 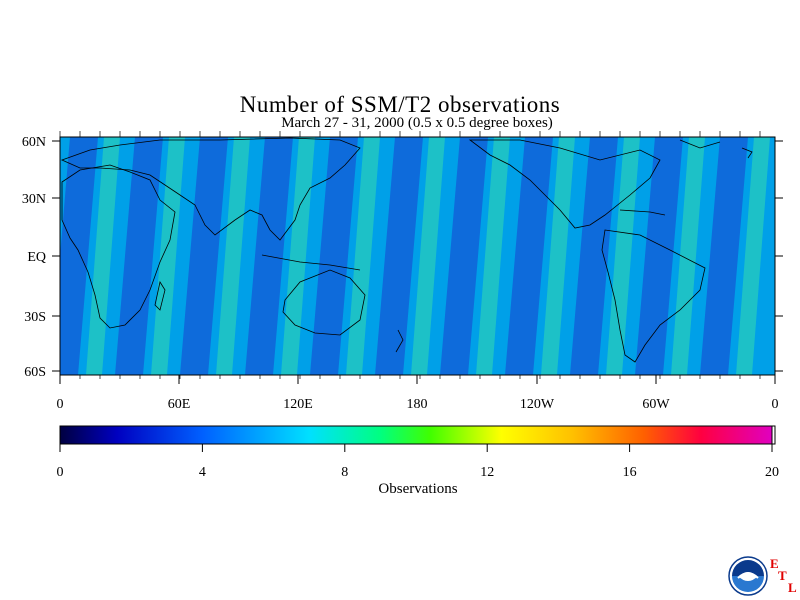 What do you see at coordinates (792, 587) in the screenshot?
I see `etl-letter-l: L` at bounding box center [792, 587].